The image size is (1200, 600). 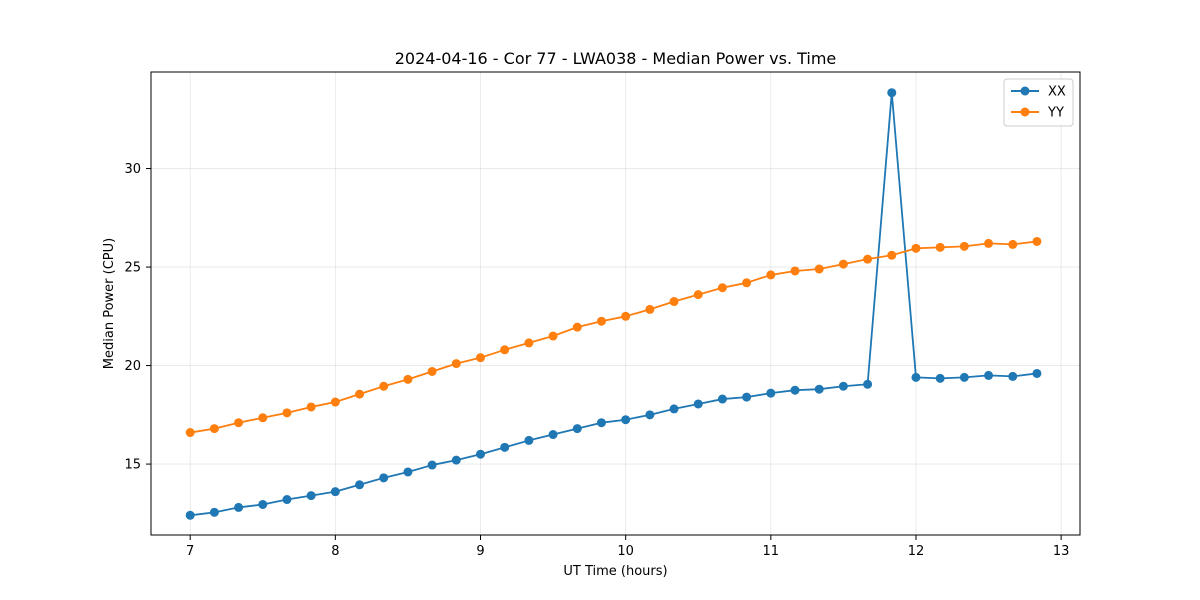 What do you see at coordinates (1057, 92) in the screenshot?
I see `legend-label-xx: XX` at bounding box center [1057, 92].